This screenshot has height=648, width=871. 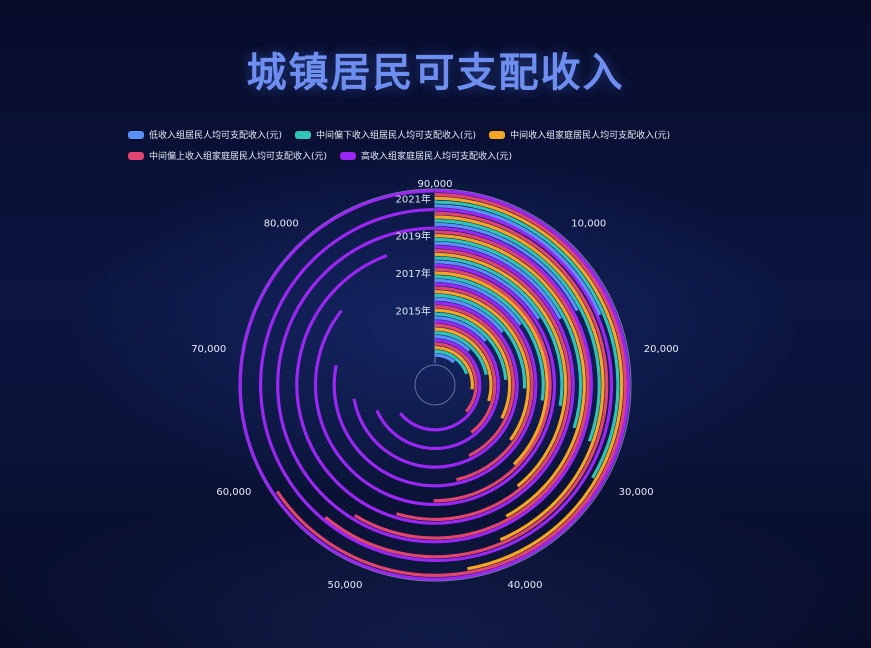 I want to click on legend-row: 中间偏上收入组家庭居民人均可支配收入(元) 高收入组家庭居民人均可支配收入(元), so click(x=448, y=155).